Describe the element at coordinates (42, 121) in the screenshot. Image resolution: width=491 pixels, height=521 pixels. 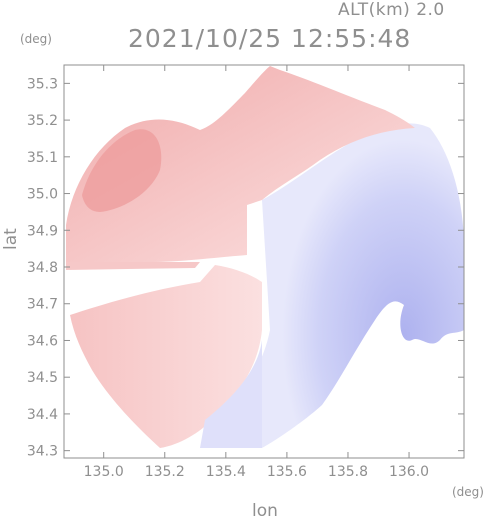
I see `y-tick-label: 35.2` at that location.